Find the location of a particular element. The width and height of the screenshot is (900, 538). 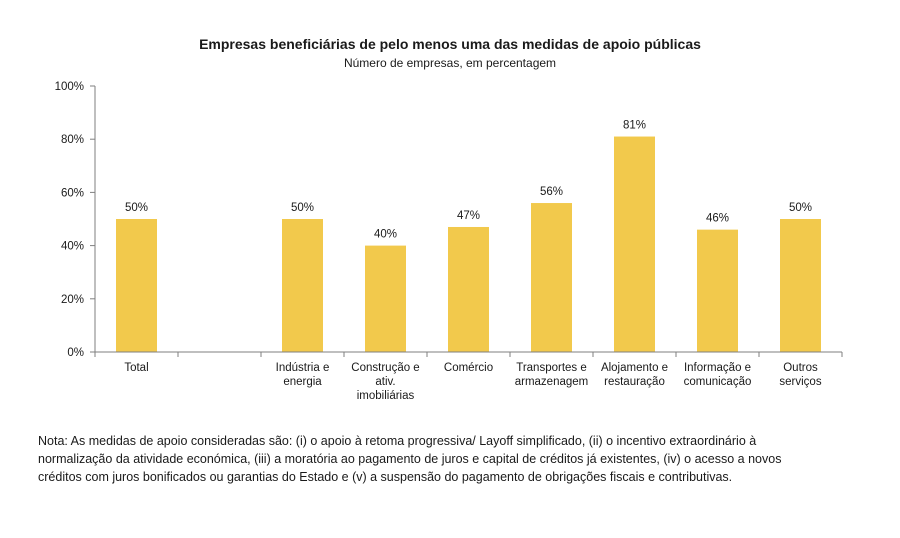

chart-subtitle: Número de empresas, em percentagem is located at coordinates (450, 63).